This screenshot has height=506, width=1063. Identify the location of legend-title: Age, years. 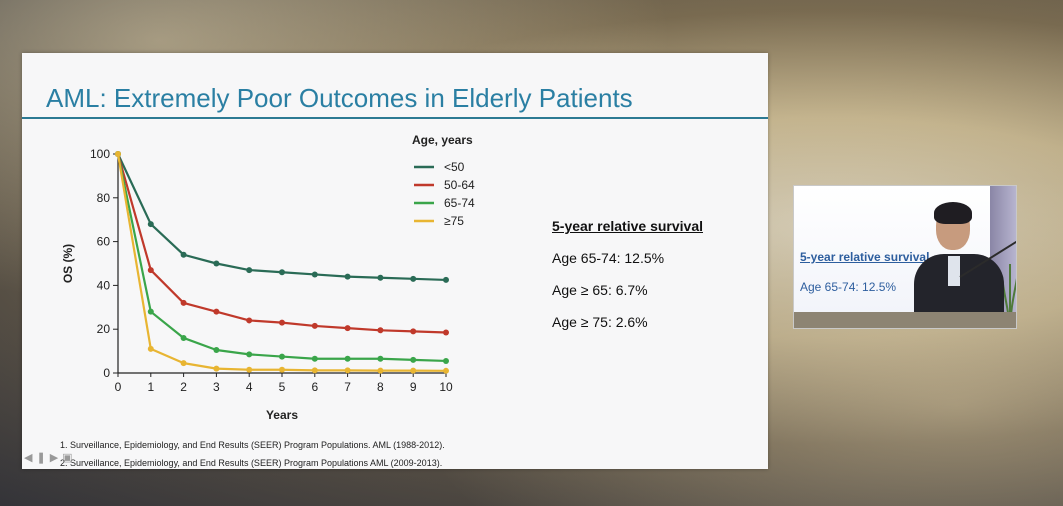
(442, 140).